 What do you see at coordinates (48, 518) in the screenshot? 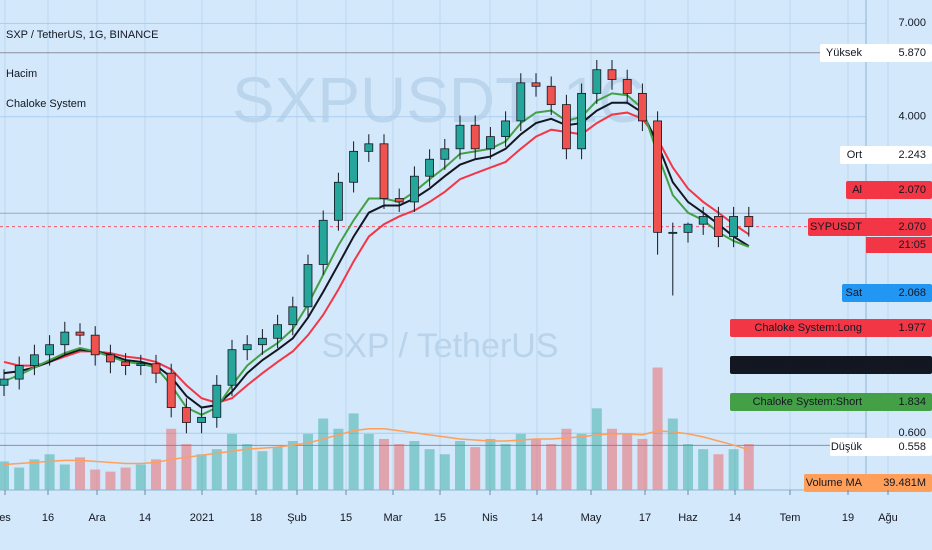
I see `x-tick-label: 16` at bounding box center [48, 518].